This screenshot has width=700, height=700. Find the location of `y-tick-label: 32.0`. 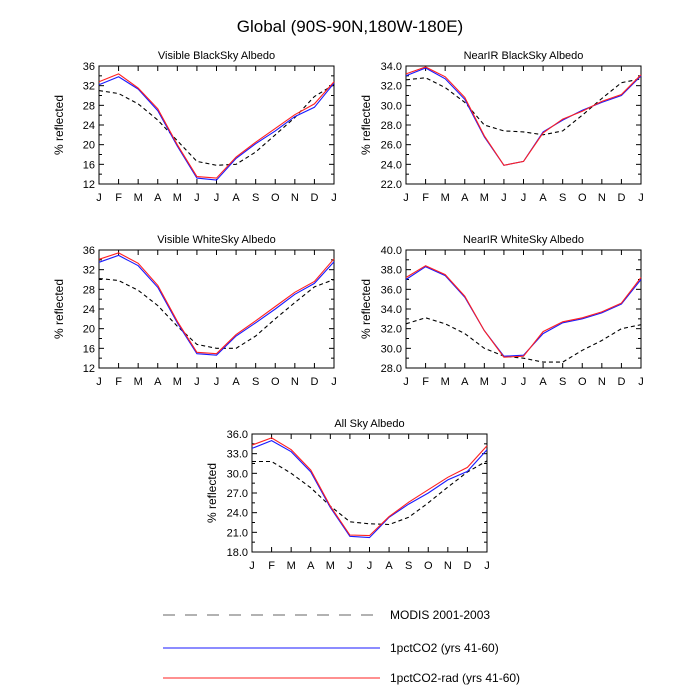

y-tick-label: 32.0 is located at coordinates (391, 330).